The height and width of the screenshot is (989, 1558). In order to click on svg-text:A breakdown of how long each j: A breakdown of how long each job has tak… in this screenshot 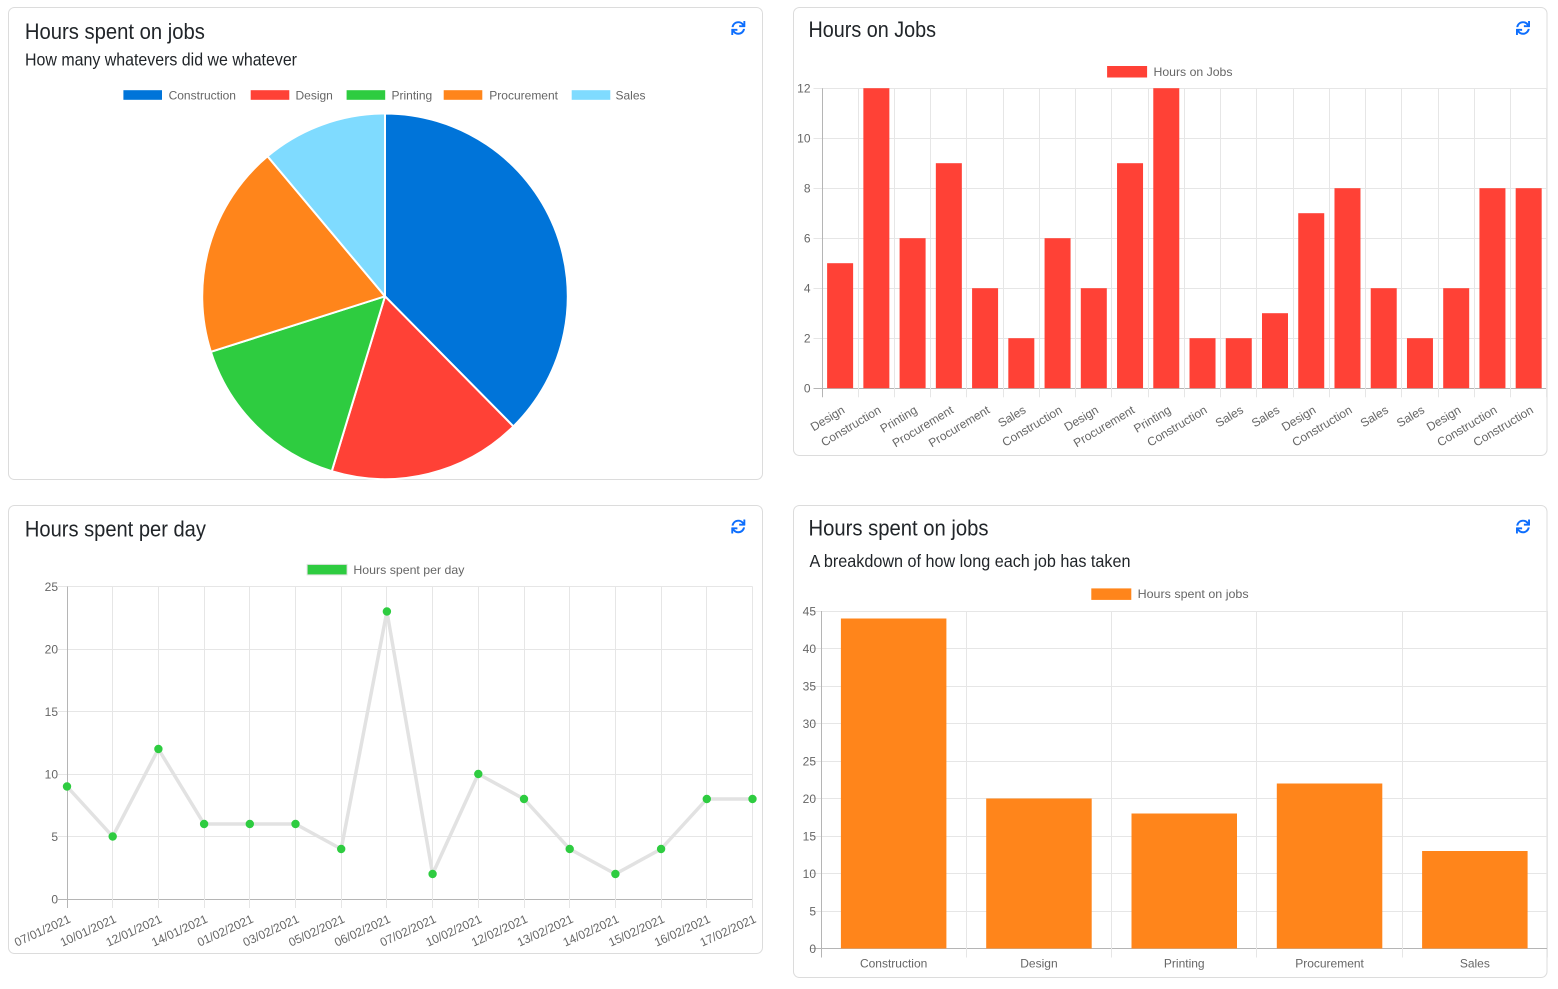, I will do `click(970, 561)`.